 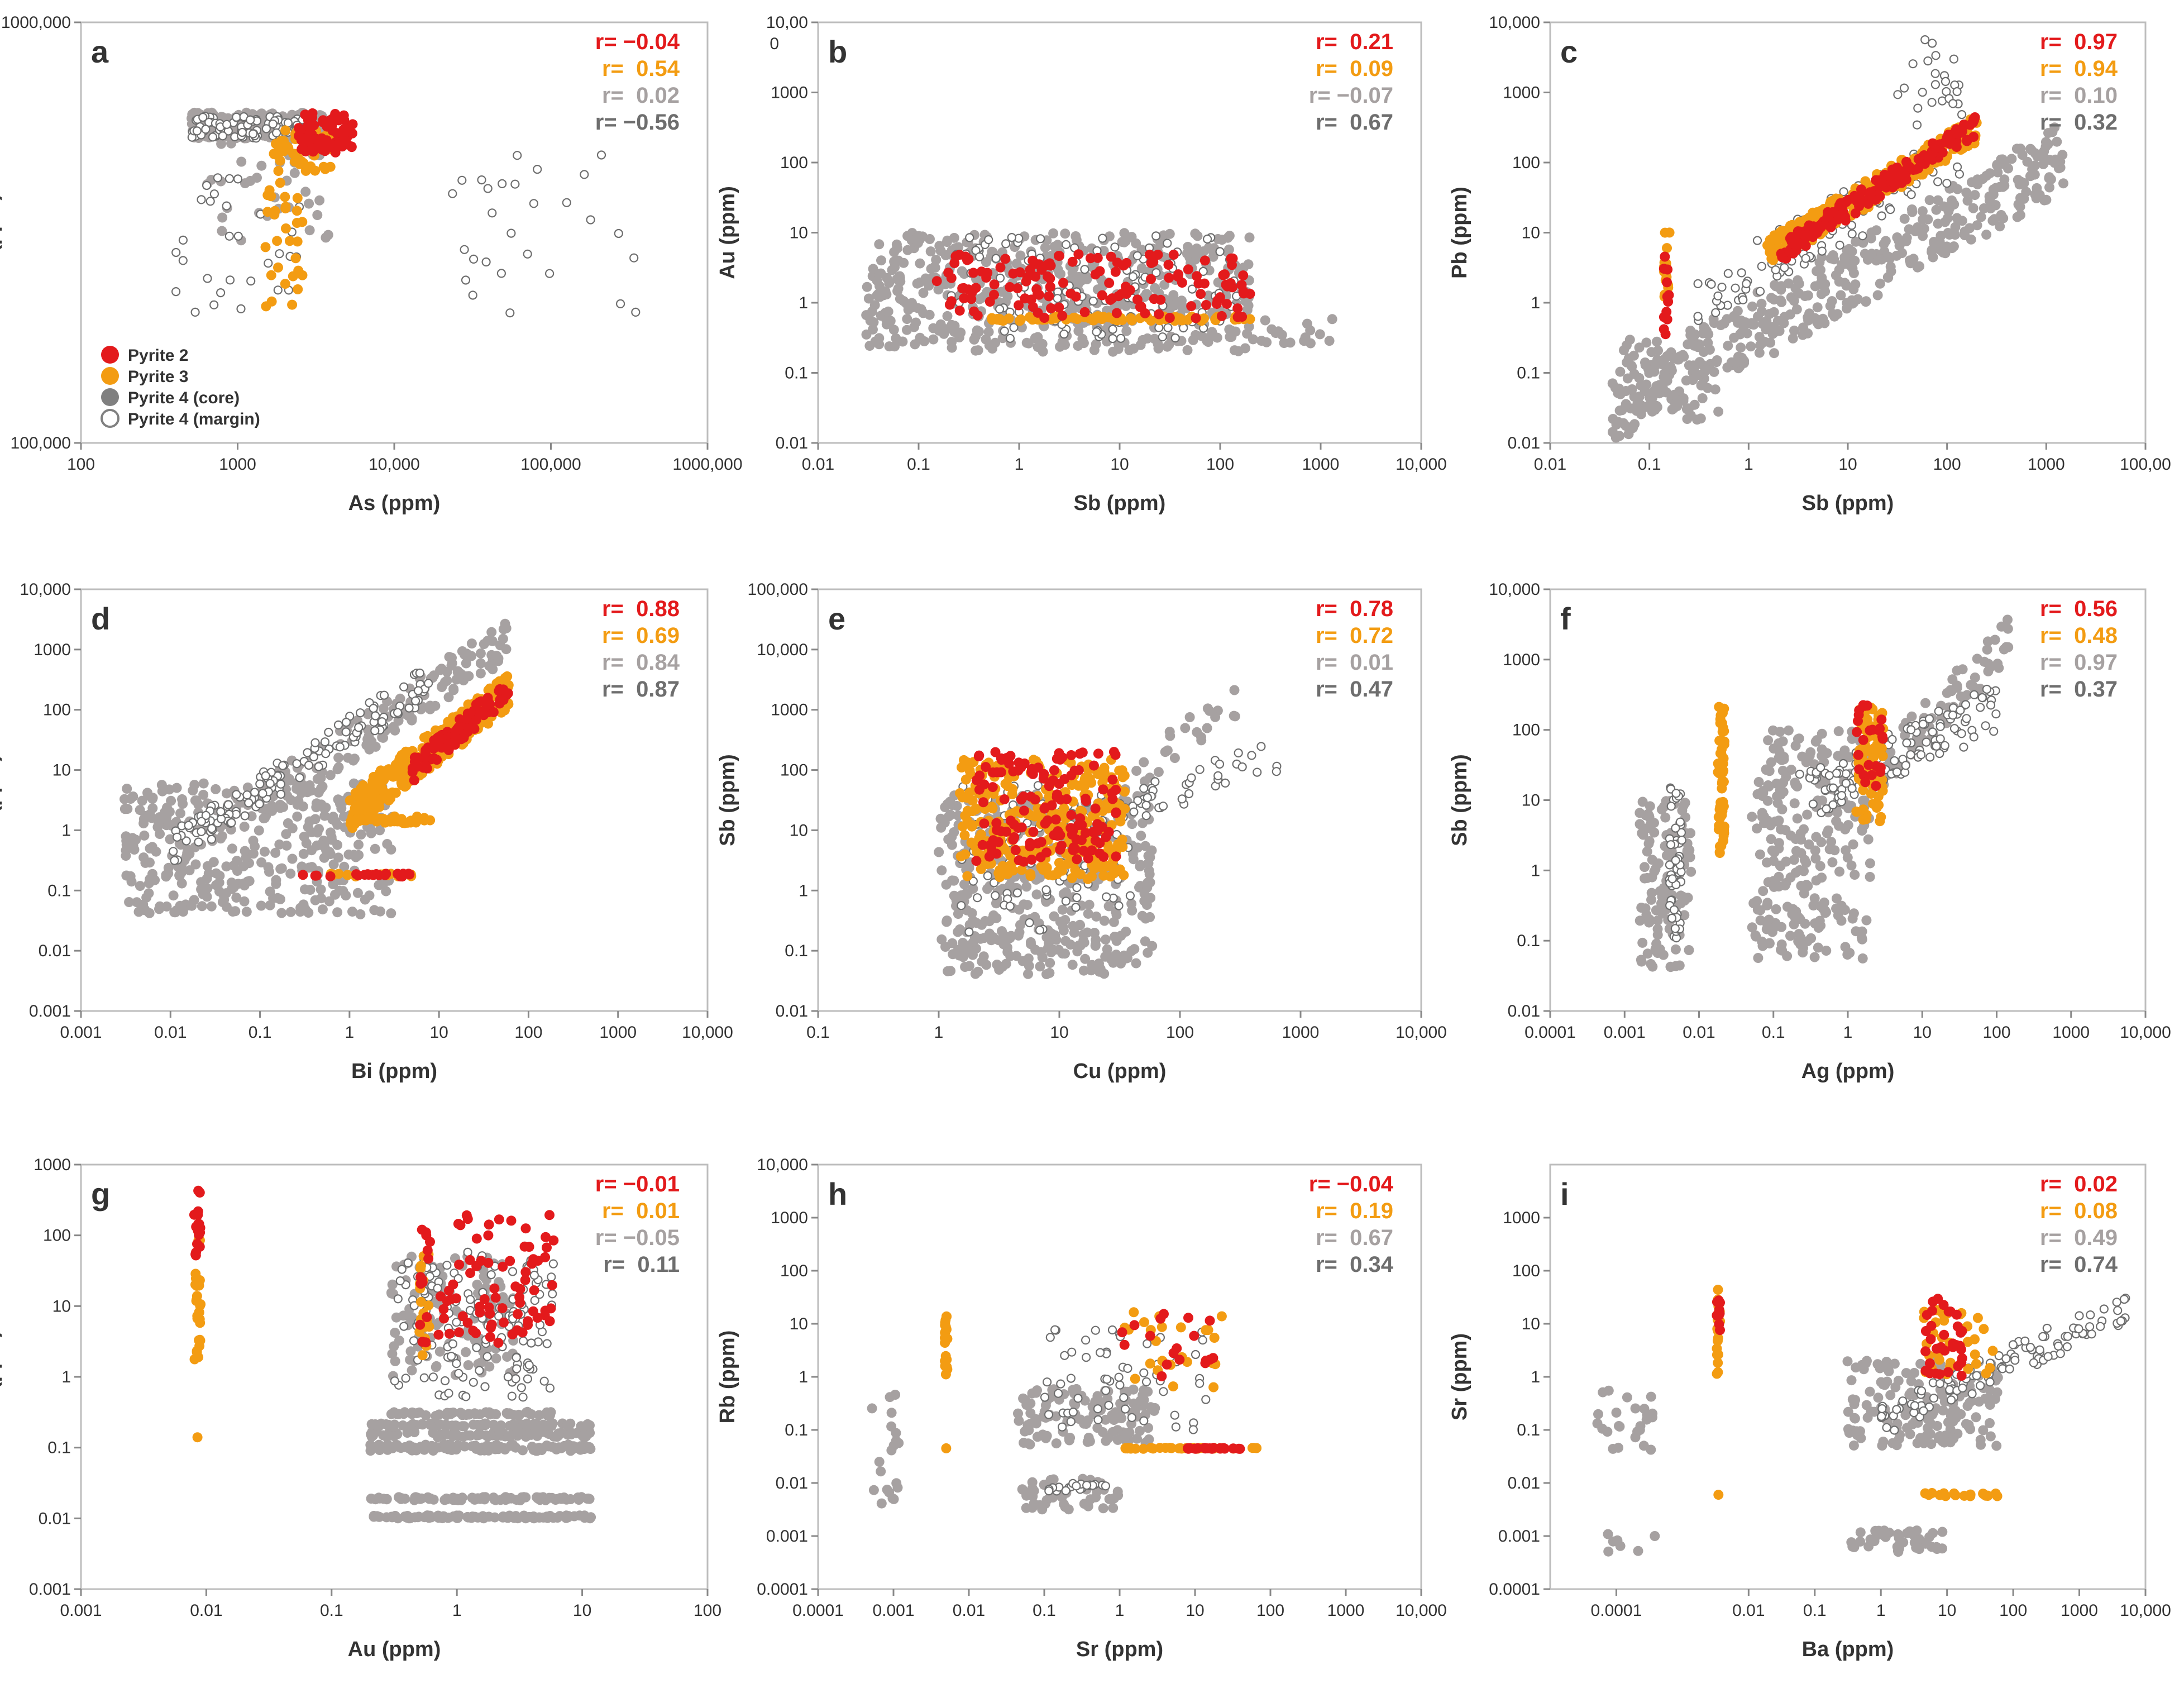 What do you see at coordinates (2071, 1032) in the screenshot?
I see `x-tick-label: 1000` at bounding box center [2071, 1032].